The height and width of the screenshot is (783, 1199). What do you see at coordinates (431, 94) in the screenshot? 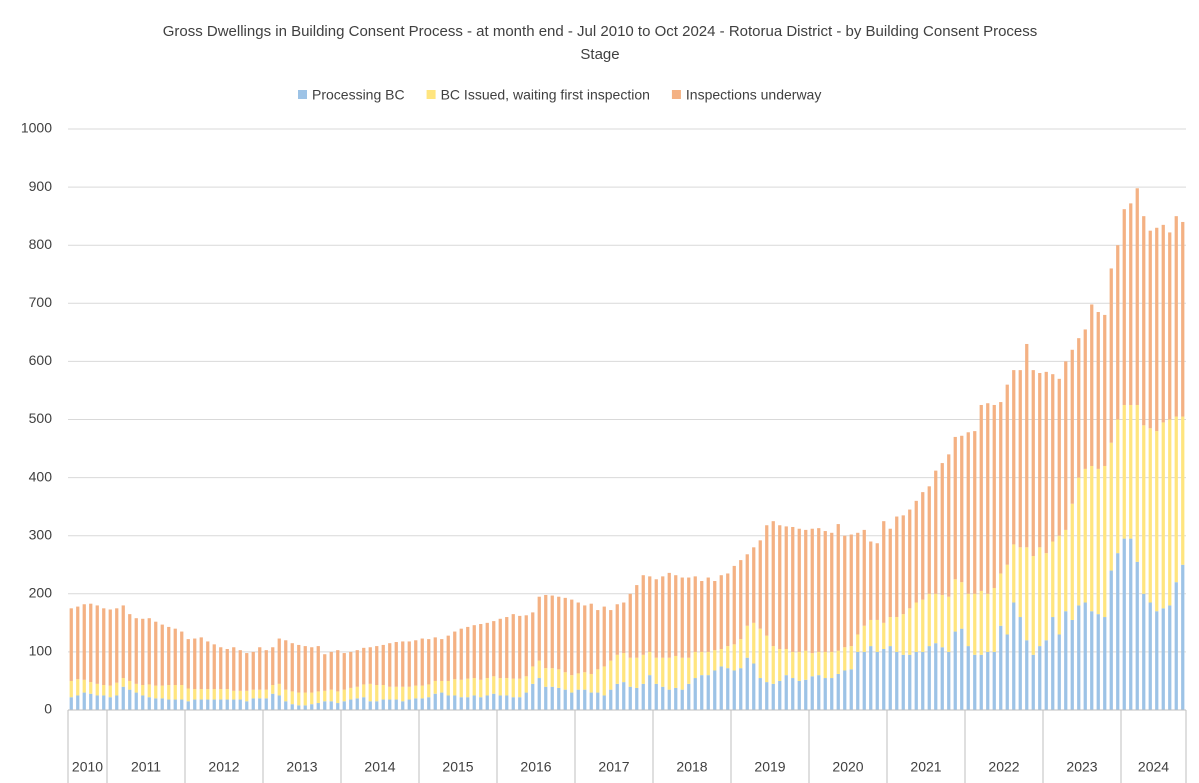
I see `legend-swatch` at bounding box center [431, 94].